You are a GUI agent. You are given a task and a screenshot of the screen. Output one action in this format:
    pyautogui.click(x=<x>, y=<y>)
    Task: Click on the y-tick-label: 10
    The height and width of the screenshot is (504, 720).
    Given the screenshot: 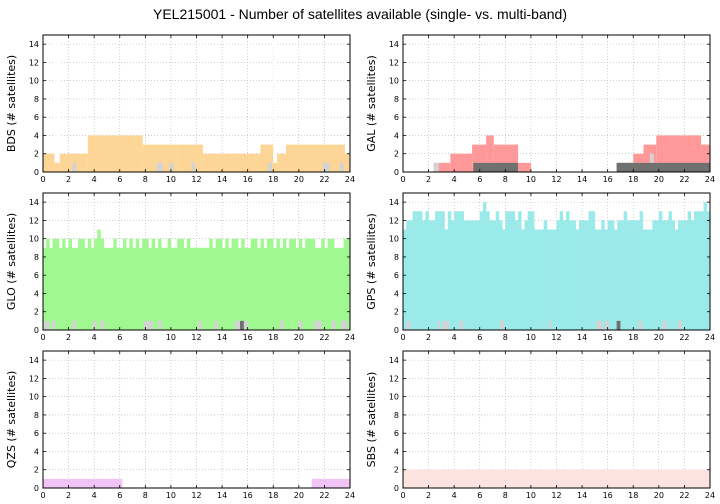 What is the action you would take?
    pyautogui.click(x=394, y=239)
    